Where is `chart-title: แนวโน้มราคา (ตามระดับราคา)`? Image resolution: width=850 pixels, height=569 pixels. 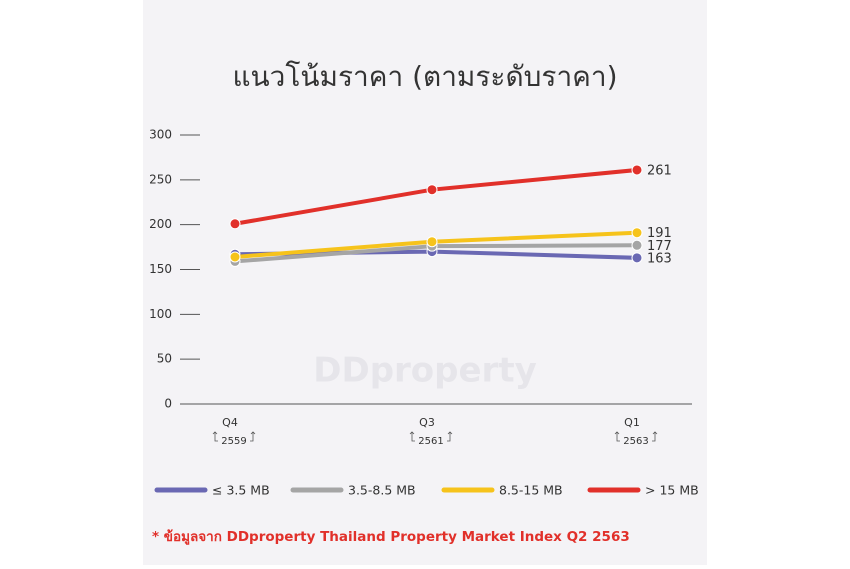 chart-title: แนวโน้มราคา (ตามระดับราคา) is located at coordinates (424, 76).